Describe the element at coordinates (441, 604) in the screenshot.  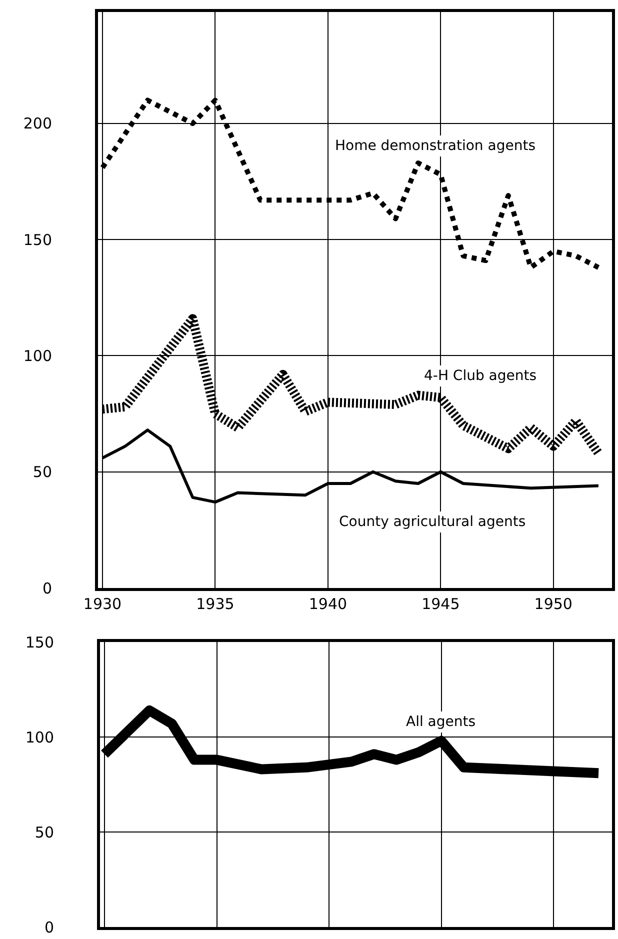
I see `x-tick-label: 1945` at that location.